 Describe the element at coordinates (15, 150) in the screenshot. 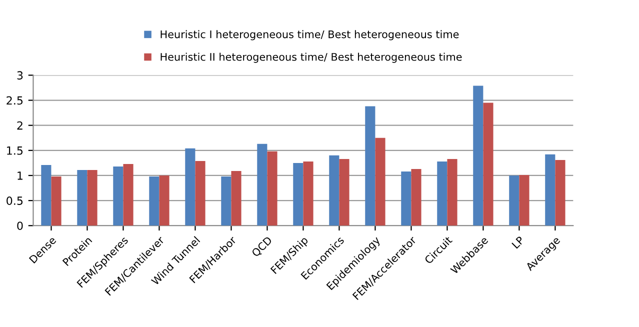

I see `y-tick-label: 1.5` at that location.